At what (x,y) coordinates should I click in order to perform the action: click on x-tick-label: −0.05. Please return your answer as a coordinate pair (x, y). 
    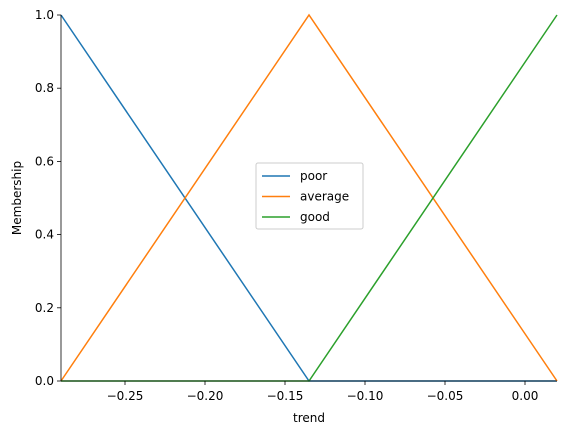
    Looking at the image, I should click on (445, 396).